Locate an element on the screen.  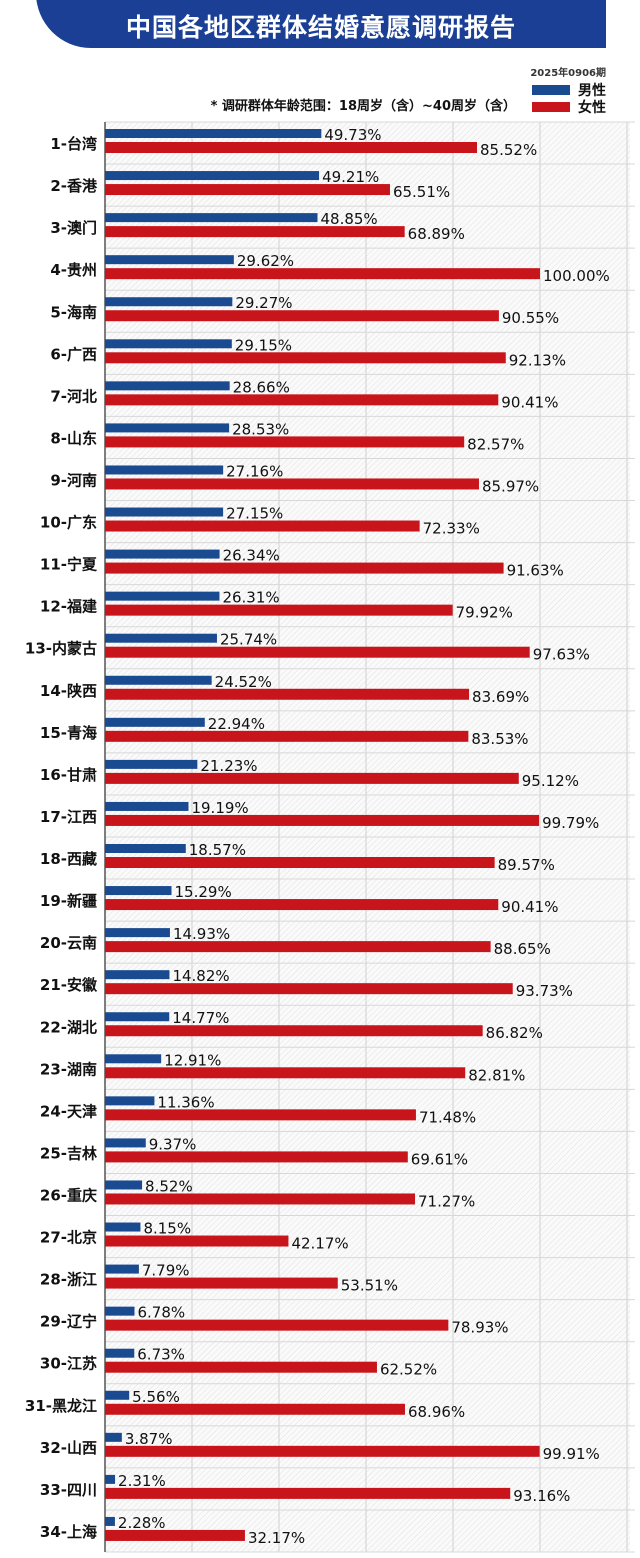
category-label: 10-广东 is located at coordinates (68, 523).